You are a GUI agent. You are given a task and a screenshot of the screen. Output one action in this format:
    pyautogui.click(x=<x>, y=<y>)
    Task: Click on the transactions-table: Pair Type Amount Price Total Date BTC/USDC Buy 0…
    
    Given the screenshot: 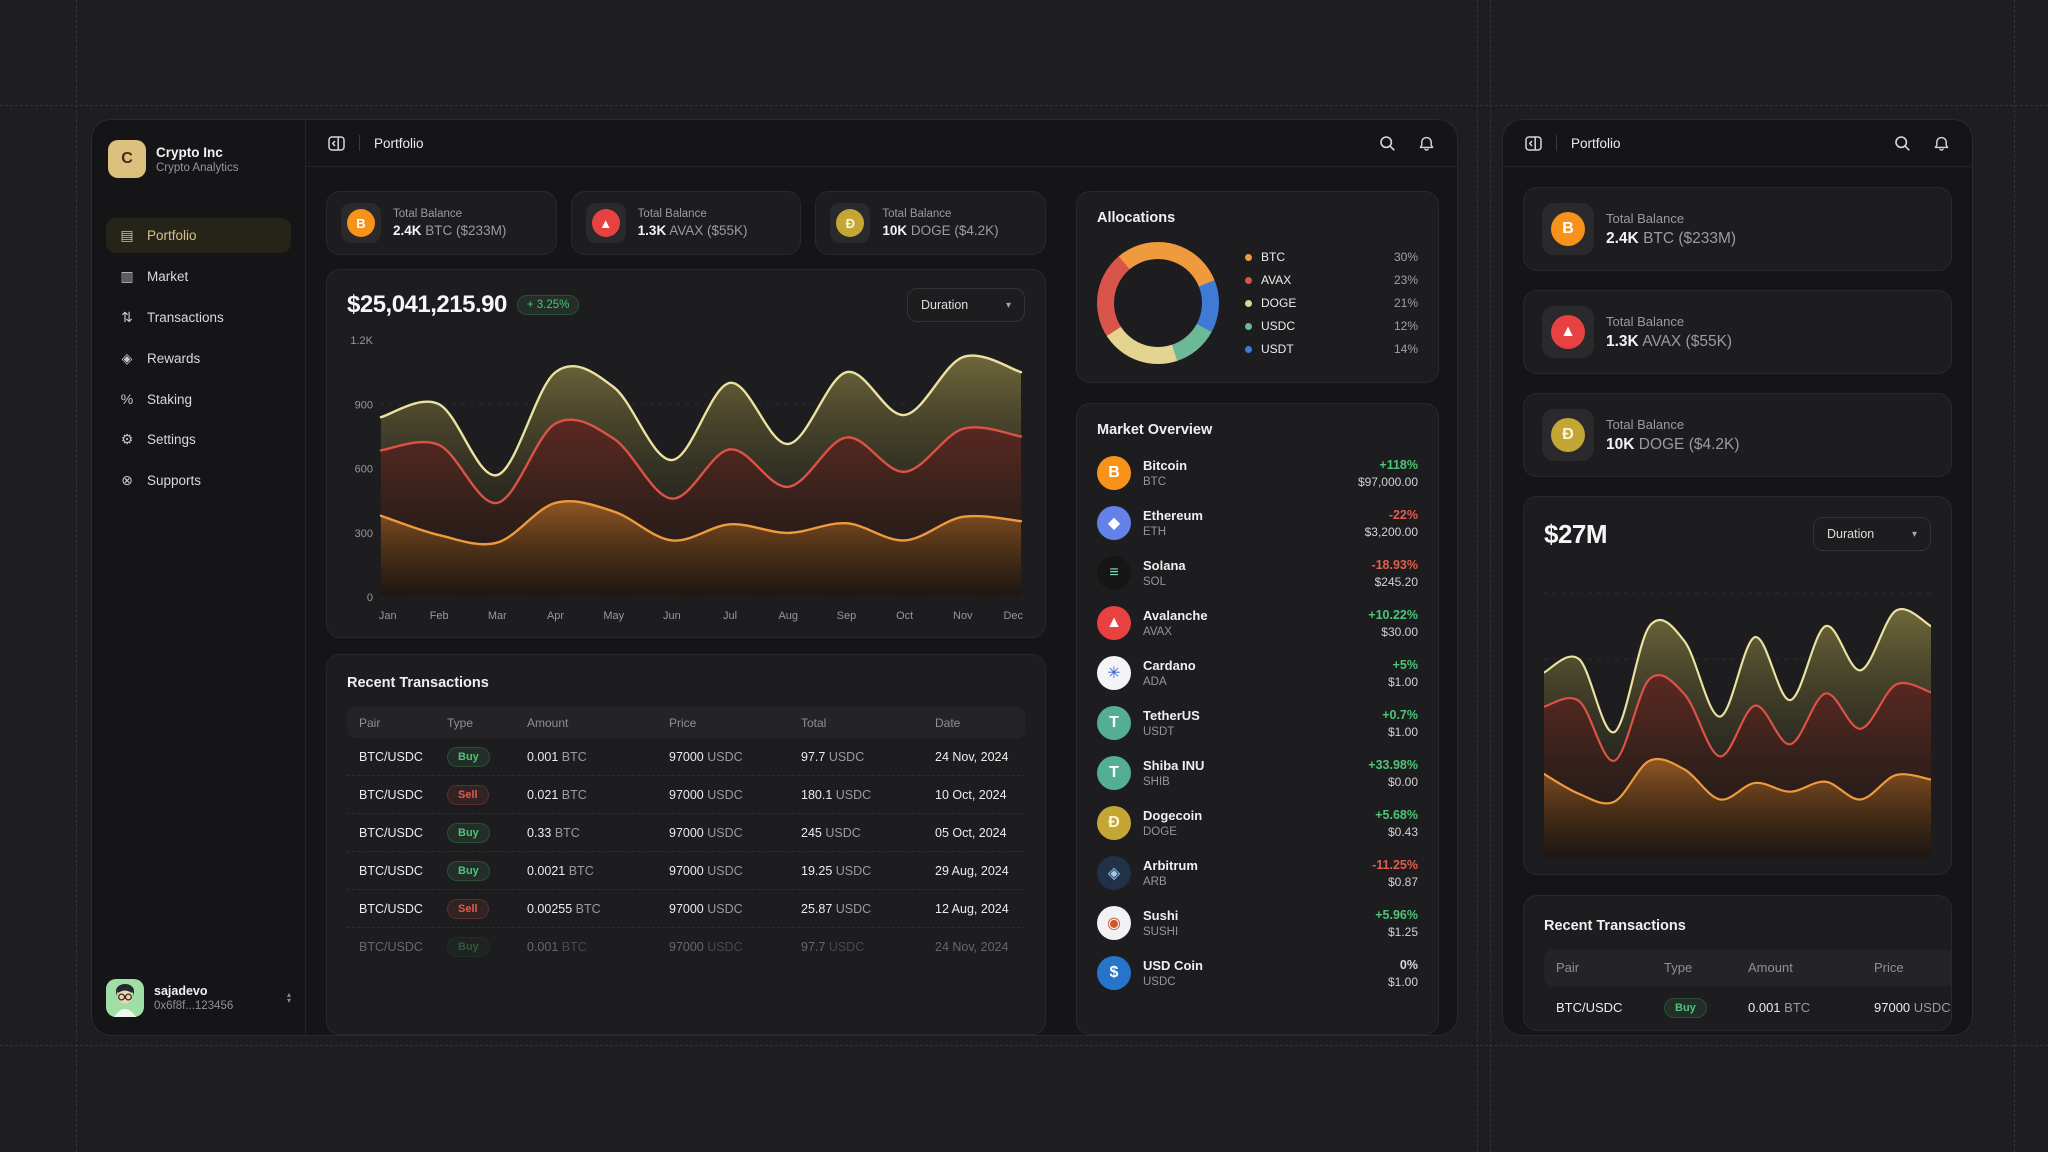 What is the action you would take?
    pyautogui.click(x=686, y=836)
    